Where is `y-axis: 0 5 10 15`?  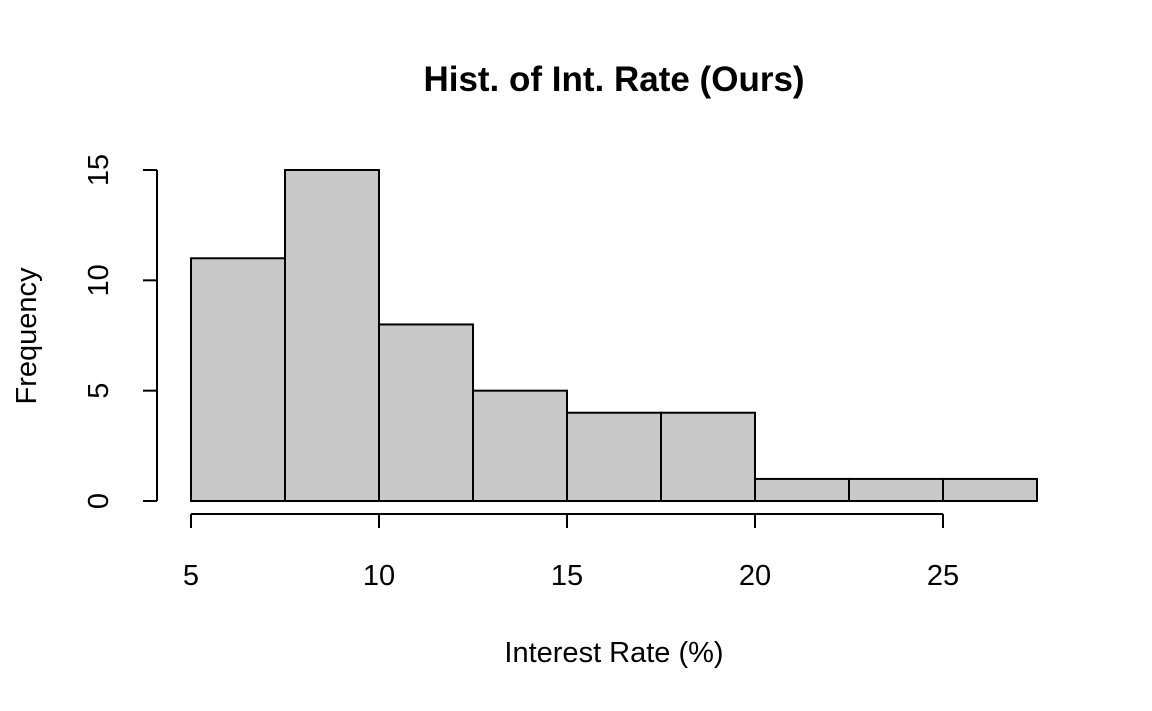 y-axis: 0 5 10 15 is located at coordinates (120, 331).